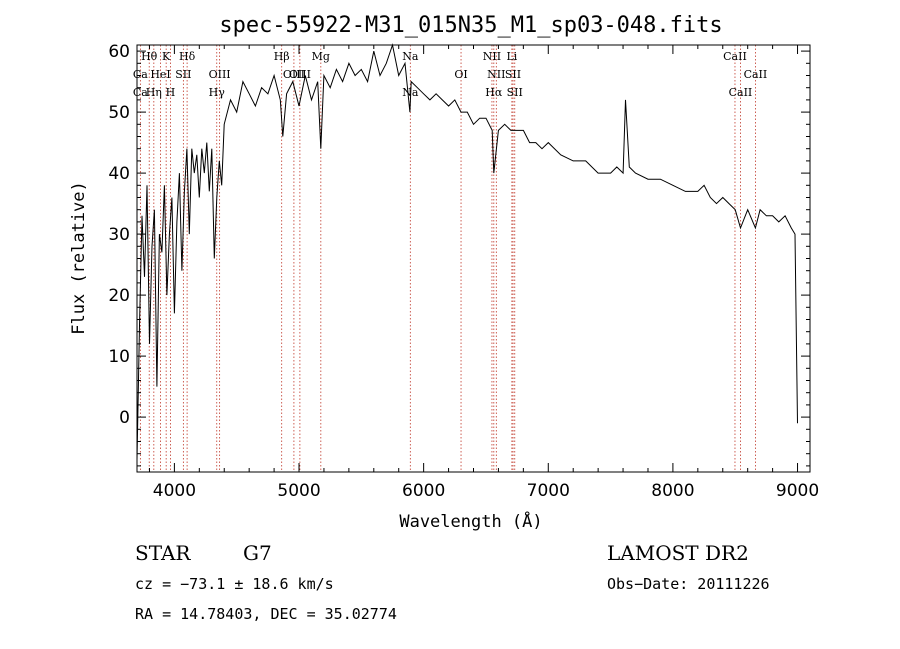  What do you see at coordinates (298, 491) in the screenshot?
I see `x-tick-label: 5000` at bounding box center [298, 491].